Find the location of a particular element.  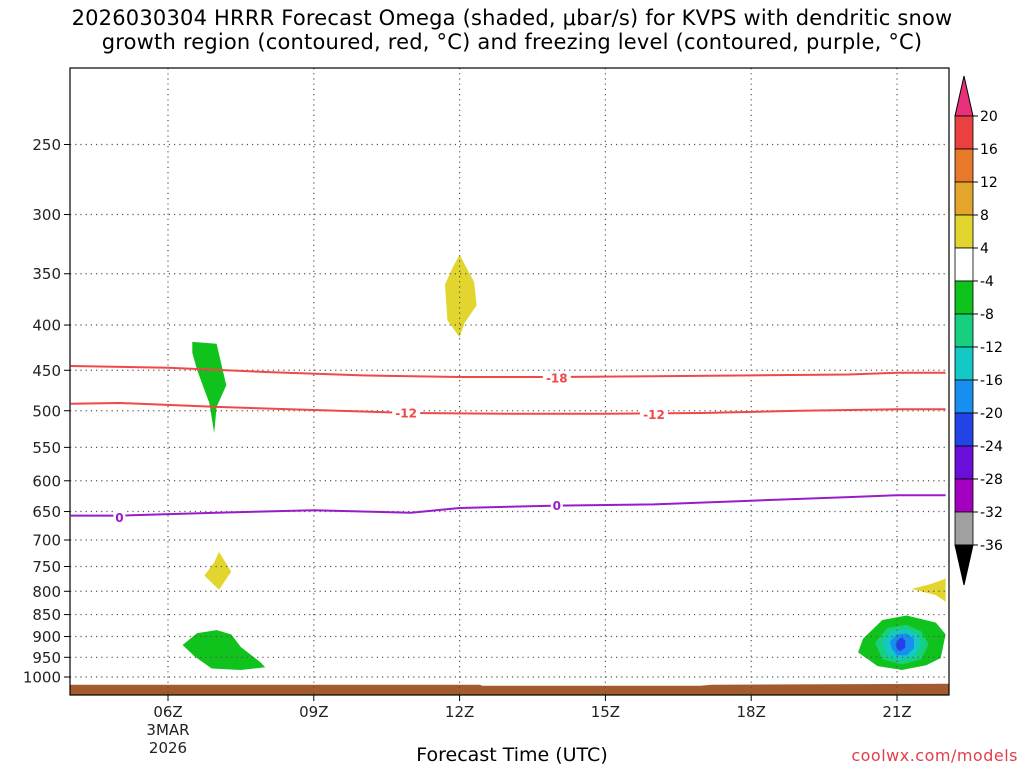

omega-area-upward-dark-blue-core-21Z is located at coordinates (900, 644).